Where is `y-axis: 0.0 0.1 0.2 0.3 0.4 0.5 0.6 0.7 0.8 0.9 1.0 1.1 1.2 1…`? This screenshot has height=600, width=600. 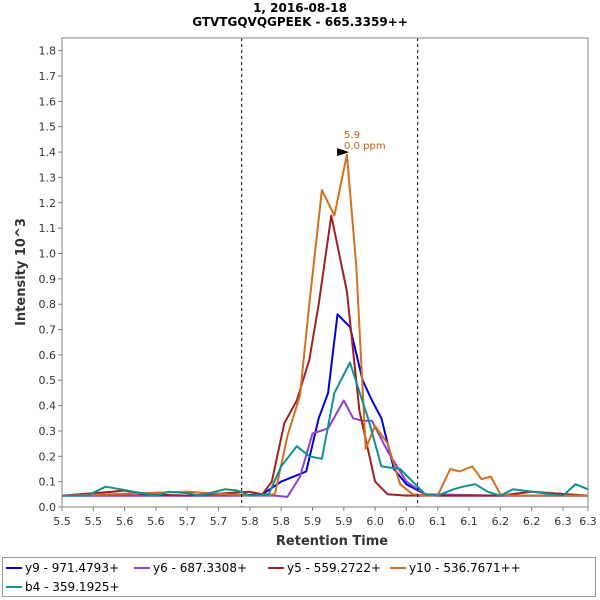 y-axis: 0.0 0.1 0.2 0.3 0.4 0.5 0.6 0.7 0.8 0.9 1.0 1.1 1.2 1… is located at coordinates (50, 279).